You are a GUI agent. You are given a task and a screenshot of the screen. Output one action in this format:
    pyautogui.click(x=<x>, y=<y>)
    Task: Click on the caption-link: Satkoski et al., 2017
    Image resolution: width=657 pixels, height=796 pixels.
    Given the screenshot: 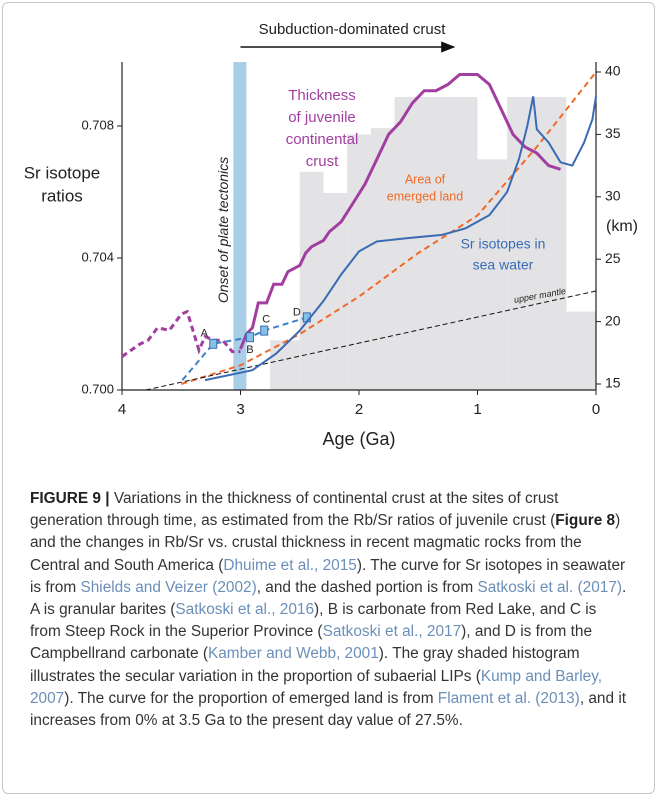 What is the action you would take?
    pyautogui.click(x=392, y=632)
    